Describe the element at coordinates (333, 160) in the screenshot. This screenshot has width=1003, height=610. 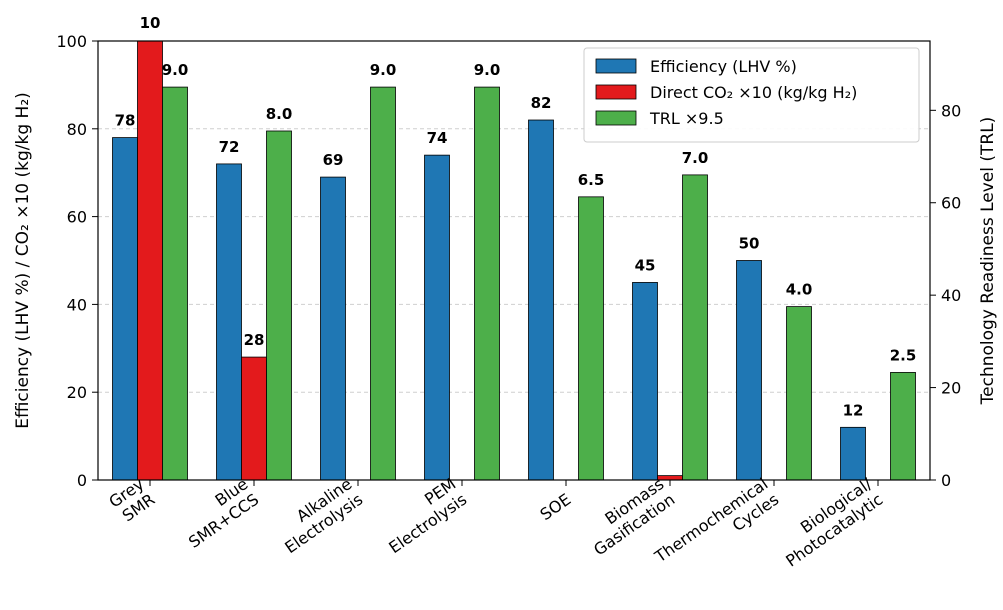
I see `data-label: 69` at that location.